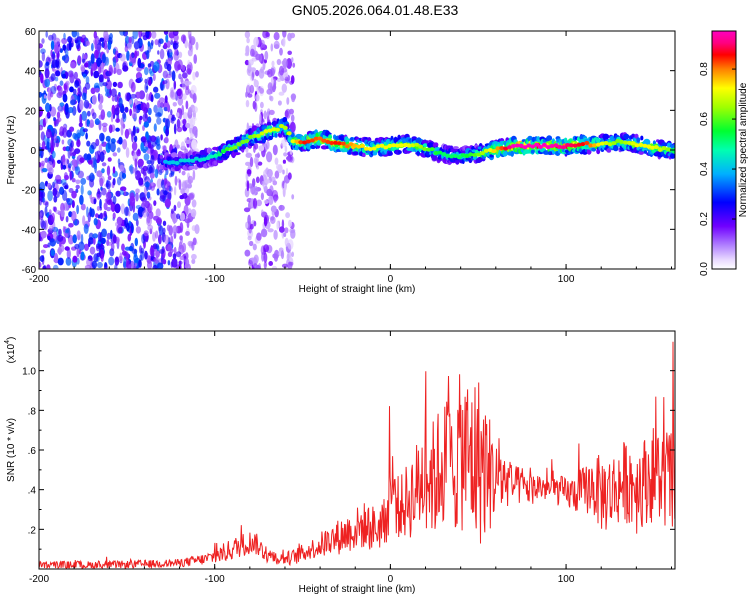 The width and height of the screenshot is (750, 600). Describe the element at coordinates (32, 451) in the screenshot. I see `y-tick-label: .6` at that location.